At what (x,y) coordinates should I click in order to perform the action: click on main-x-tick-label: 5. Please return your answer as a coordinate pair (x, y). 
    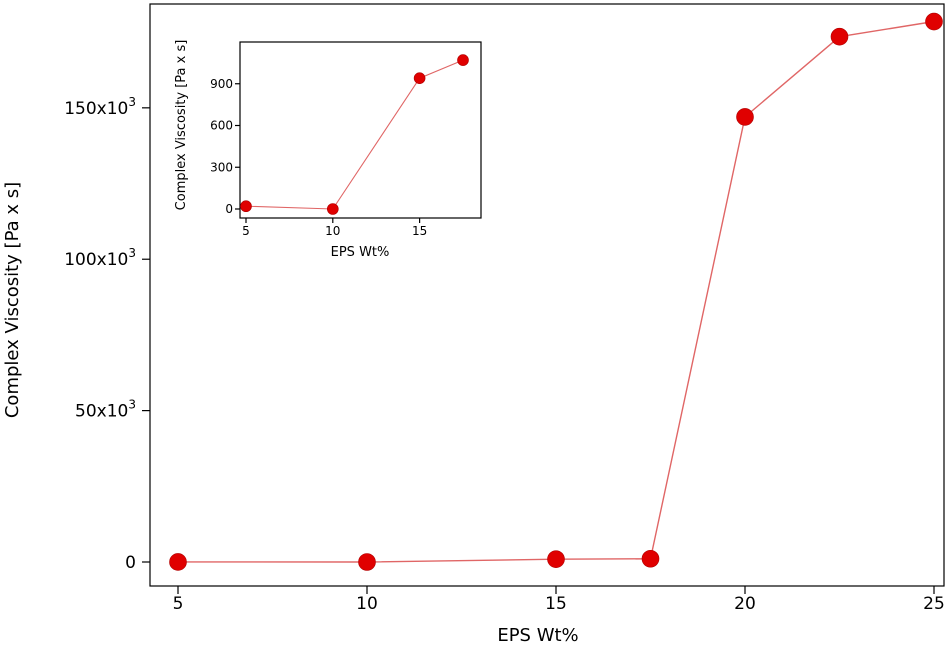
    Looking at the image, I should click on (178, 604).